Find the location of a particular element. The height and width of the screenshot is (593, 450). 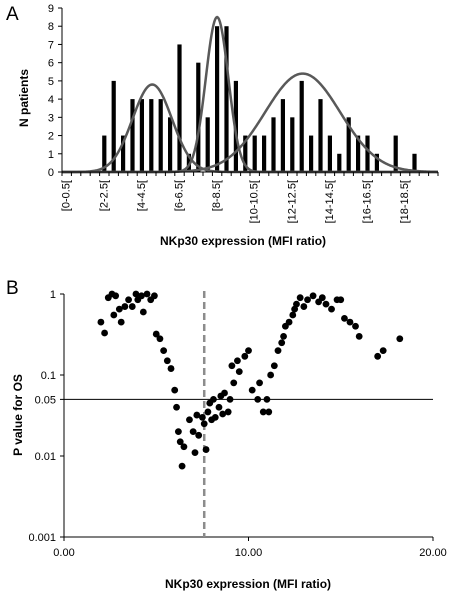

pvalue-y-axis-title: P value for OS is located at coordinates (18, 415).